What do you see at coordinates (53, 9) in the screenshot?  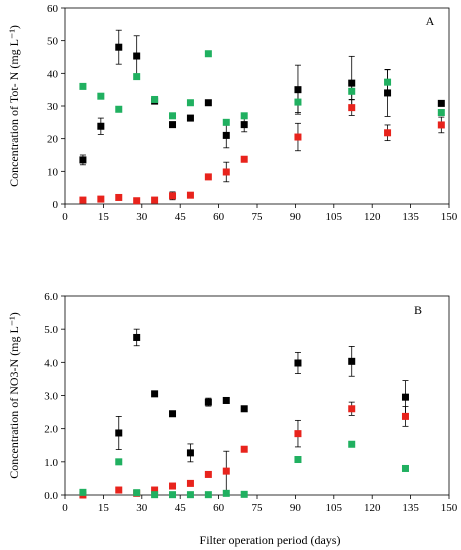 I see `y-tick-label: 60` at bounding box center [53, 9].